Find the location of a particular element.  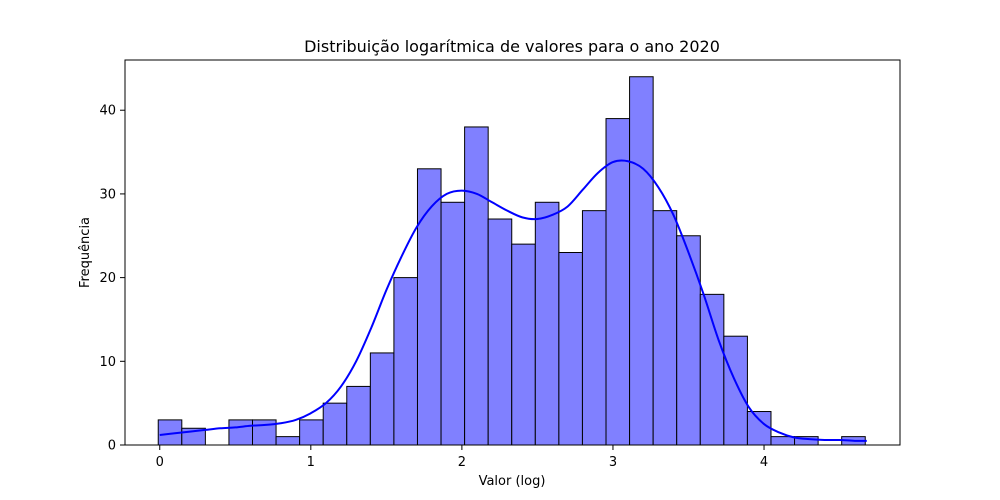

y-axis-ticks: 0 10 20 30 40 is located at coordinates (112, 279).